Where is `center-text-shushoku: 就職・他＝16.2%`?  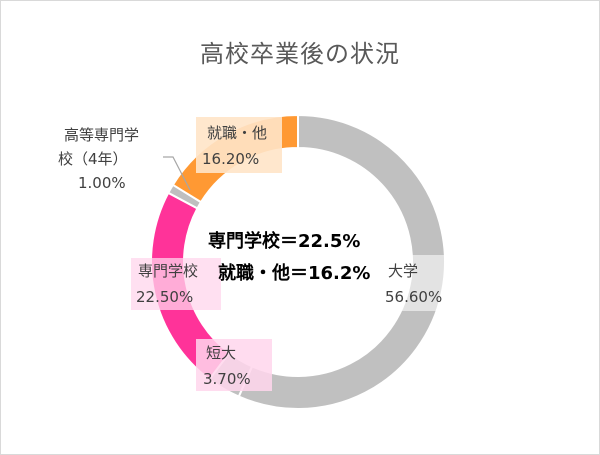 center-text-shushoku: 就職・他＝16.2% is located at coordinates (294, 273).